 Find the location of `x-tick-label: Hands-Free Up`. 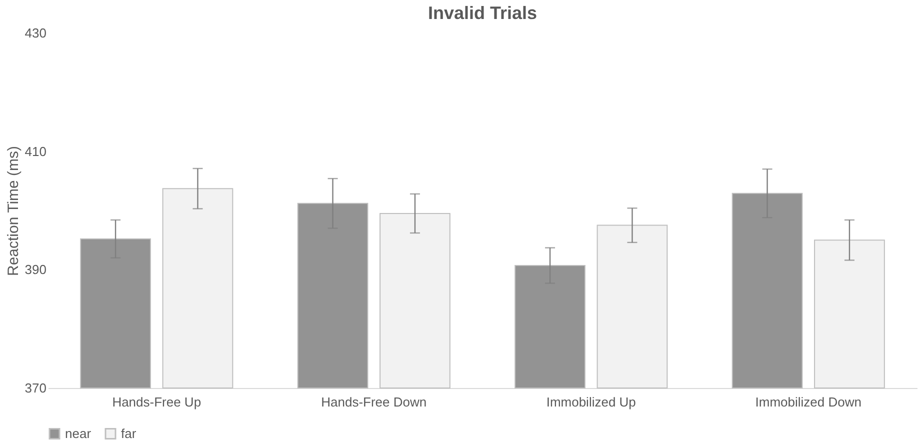

x-tick-label: Hands-Free Up is located at coordinates (157, 402).